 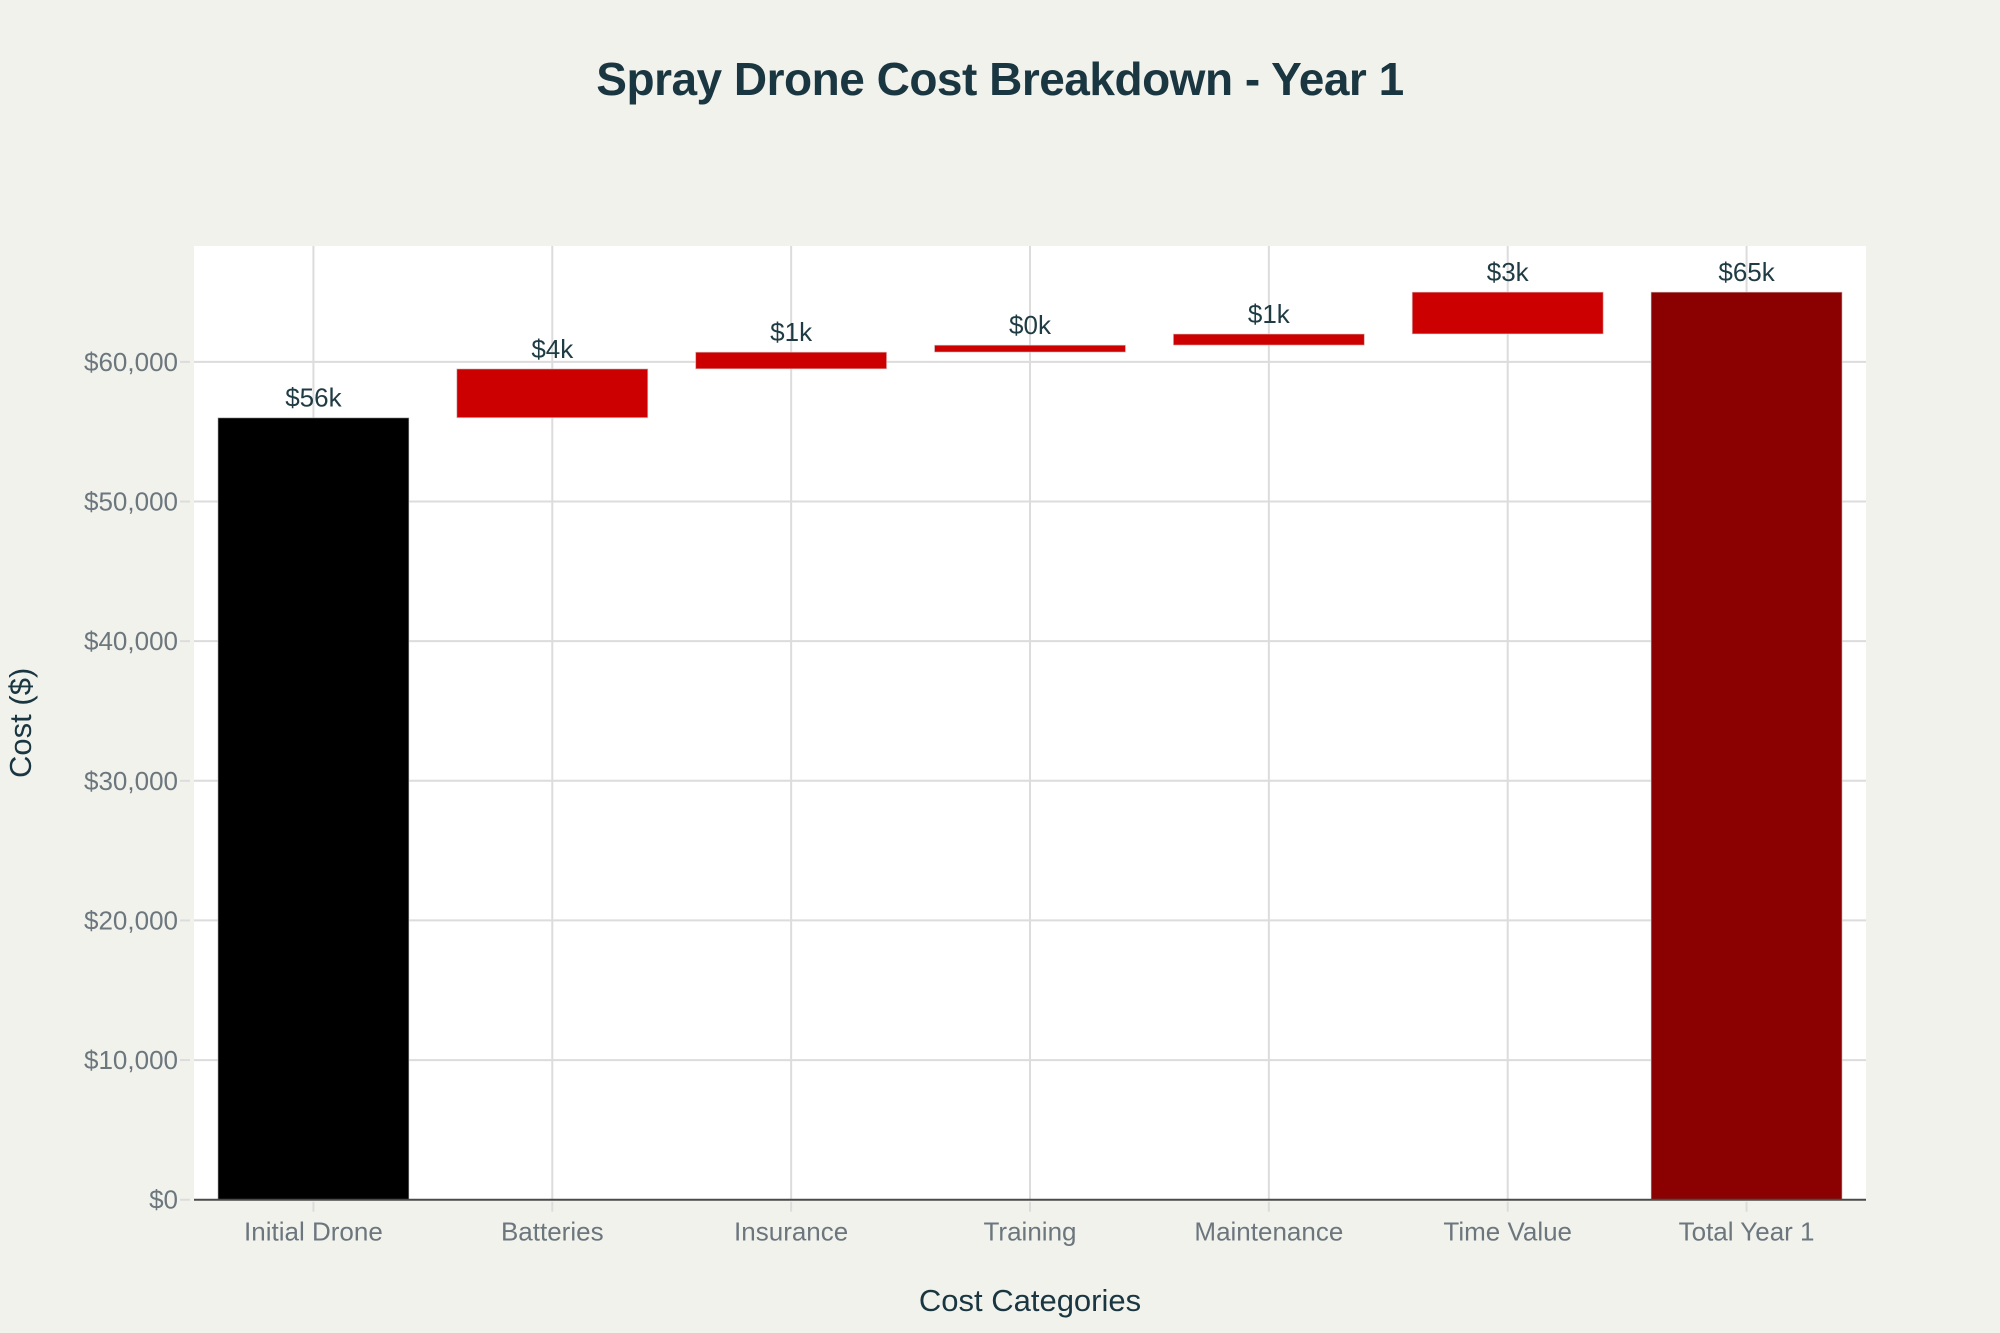 What do you see at coordinates (791, 1232) in the screenshot?
I see `x-tick-label: Insurance` at bounding box center [791, 1232].